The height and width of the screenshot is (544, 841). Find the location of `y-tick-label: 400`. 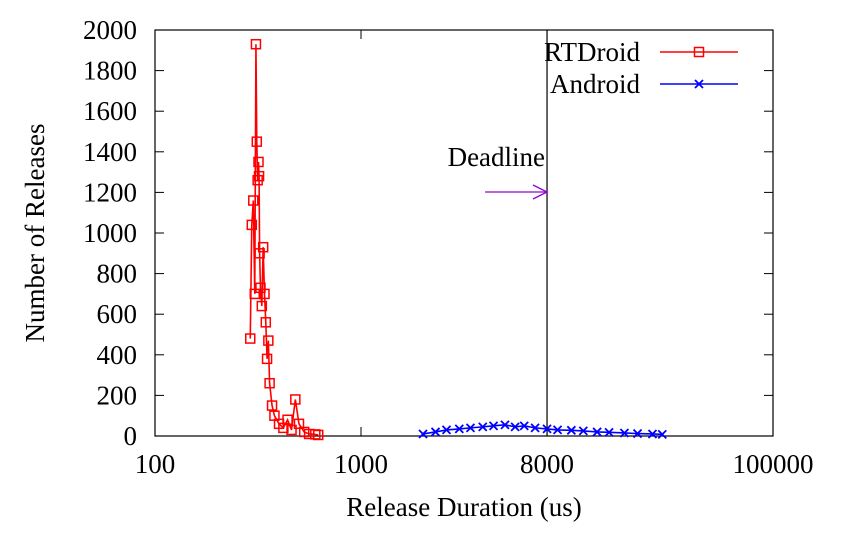

y-tick-label: 400 is located at coordinates (117, 355).